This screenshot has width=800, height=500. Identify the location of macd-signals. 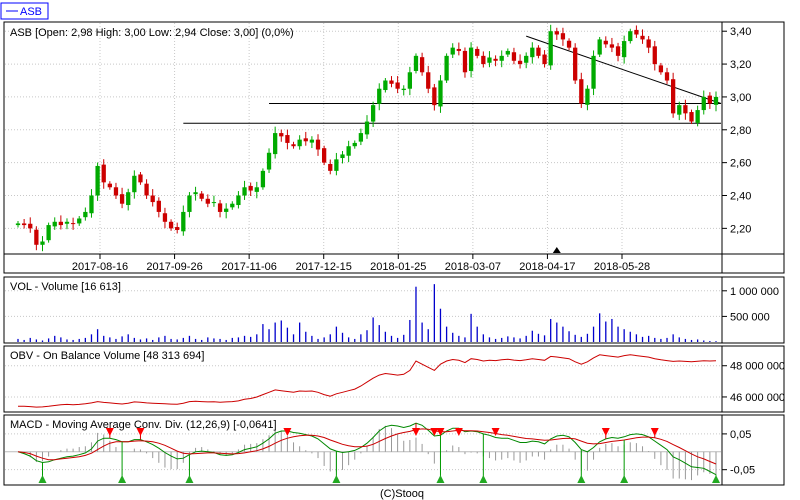
(379, 453).